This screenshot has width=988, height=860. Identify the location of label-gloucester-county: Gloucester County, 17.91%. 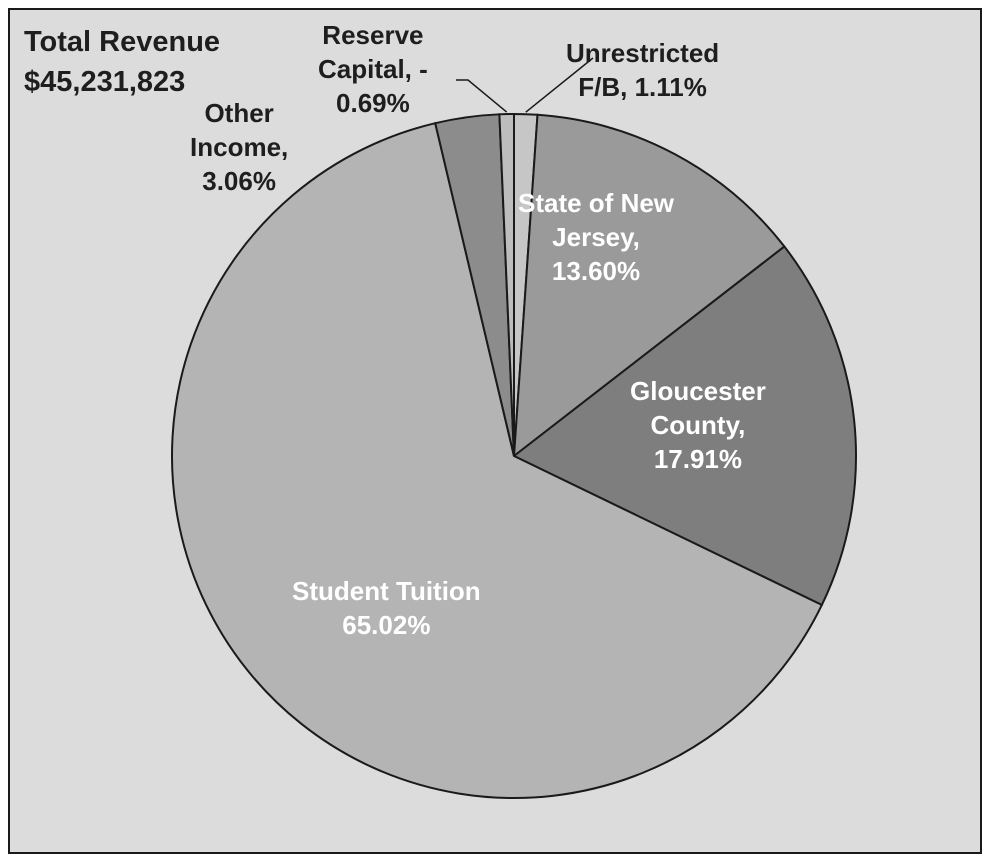
(698, 425).